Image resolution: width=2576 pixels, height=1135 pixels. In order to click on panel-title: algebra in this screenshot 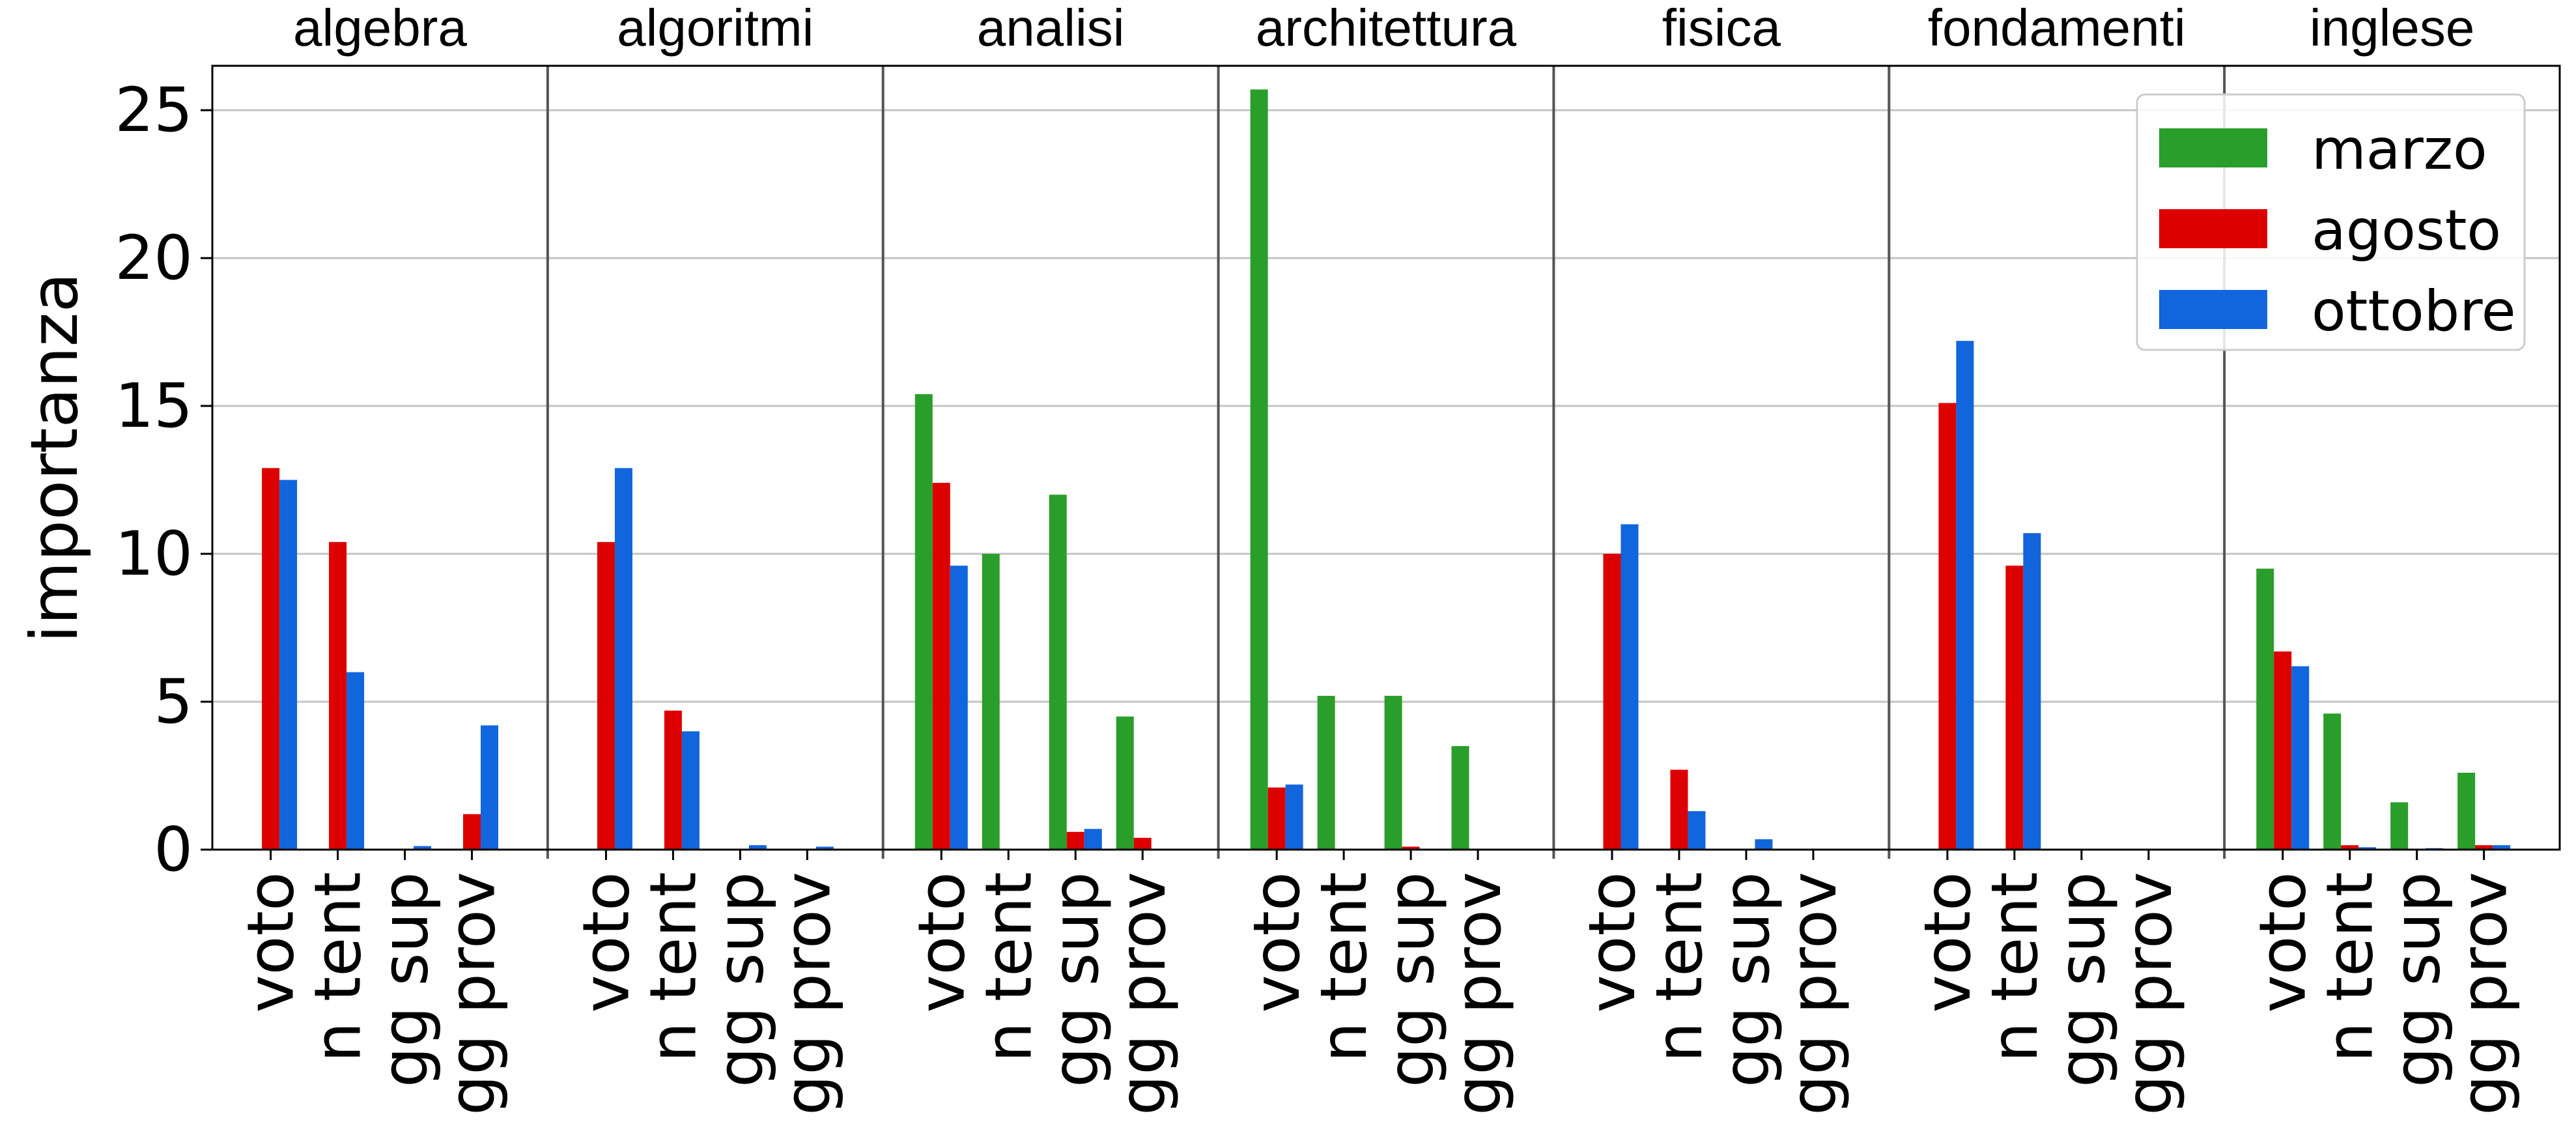, I will do `click(380, 28)`.